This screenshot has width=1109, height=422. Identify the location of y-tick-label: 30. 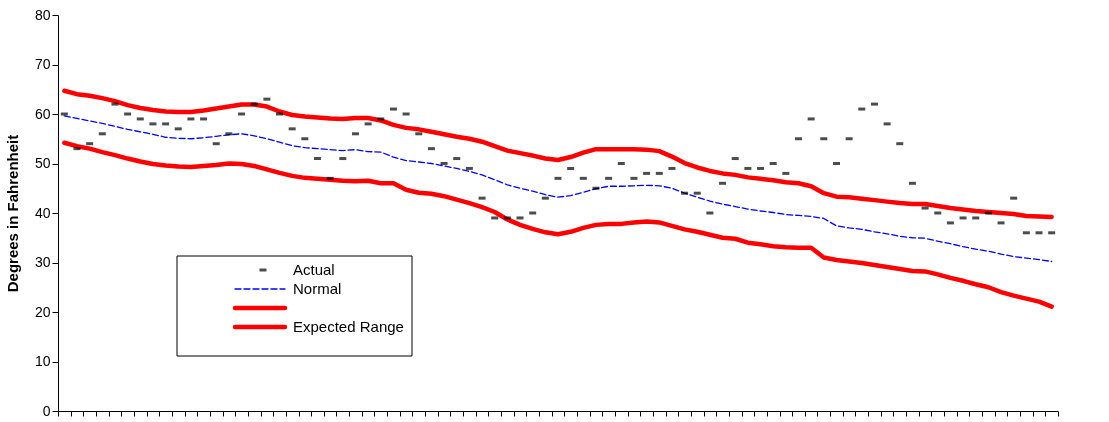
(42, 262).